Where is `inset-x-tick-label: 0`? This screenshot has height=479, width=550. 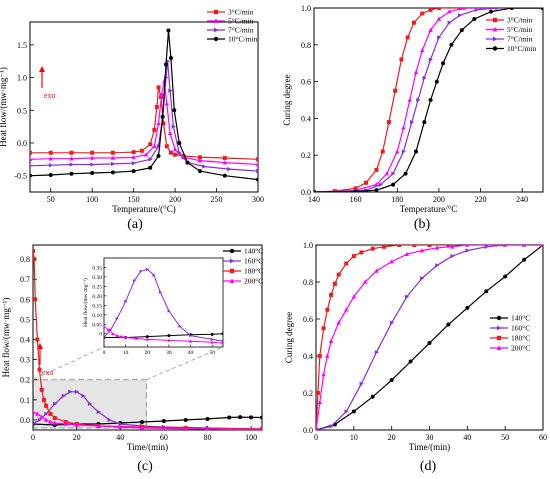
inset-x-tick-label: 0 is located at coordinates (104, 353).